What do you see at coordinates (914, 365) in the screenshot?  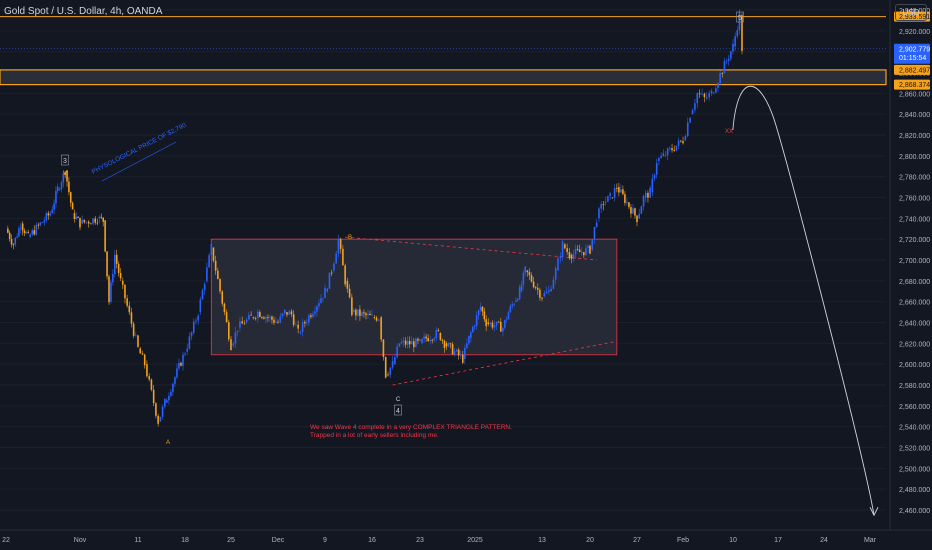 I see `y-tick-label: 2,600.000` at bounding box center [914, 365].